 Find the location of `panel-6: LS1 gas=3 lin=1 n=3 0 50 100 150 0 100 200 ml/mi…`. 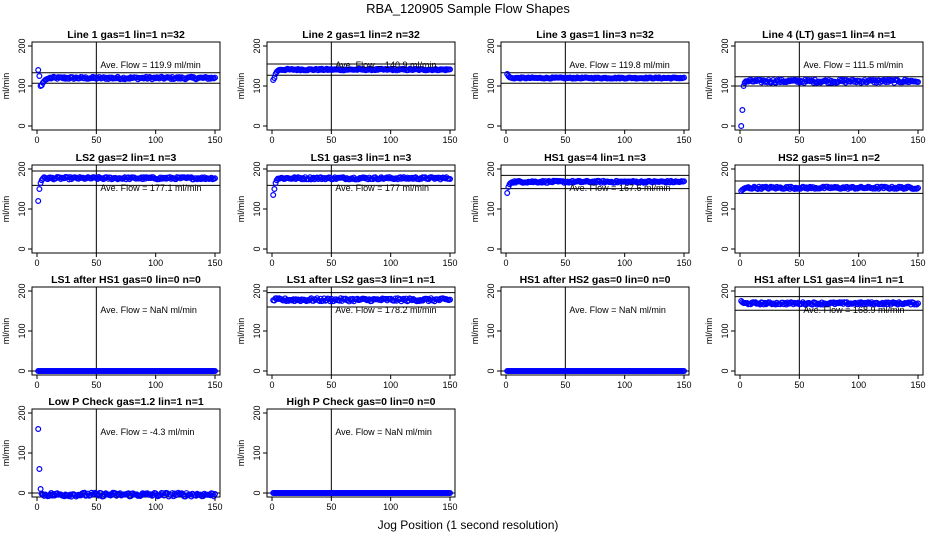

panel-6: LS1 gas=3 lin=1 n=3 0 50 100 150 0 100 200 ml/mi… is located at coordinates (347, 210).